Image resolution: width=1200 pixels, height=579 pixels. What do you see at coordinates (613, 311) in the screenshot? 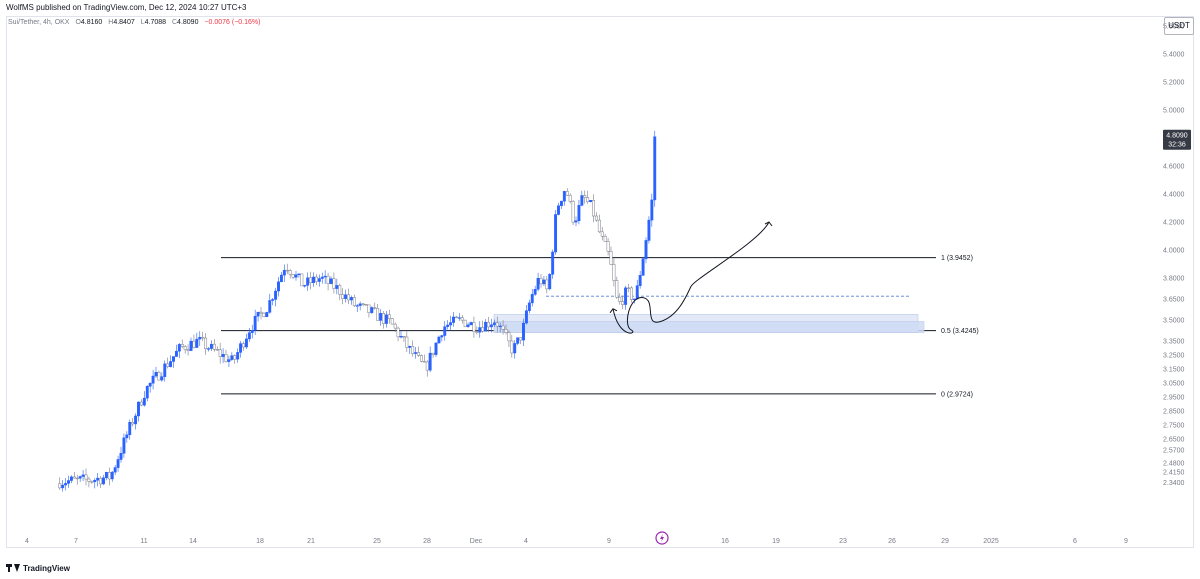
I see `projection-arrow-start` at bounding box center [613, 311].